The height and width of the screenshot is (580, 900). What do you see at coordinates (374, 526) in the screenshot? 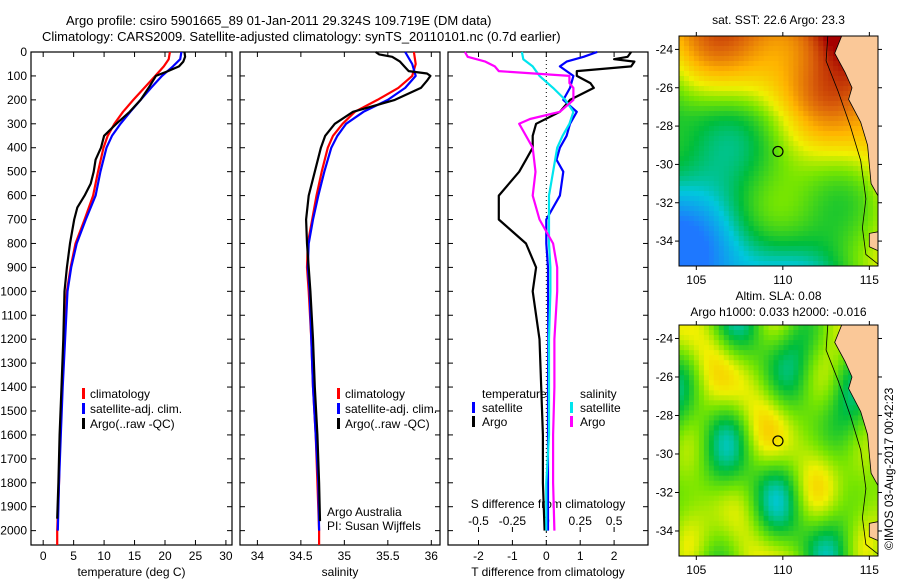
I see `annotation-text: PI: Susan Wijffels` at bounding box center [374, 526].